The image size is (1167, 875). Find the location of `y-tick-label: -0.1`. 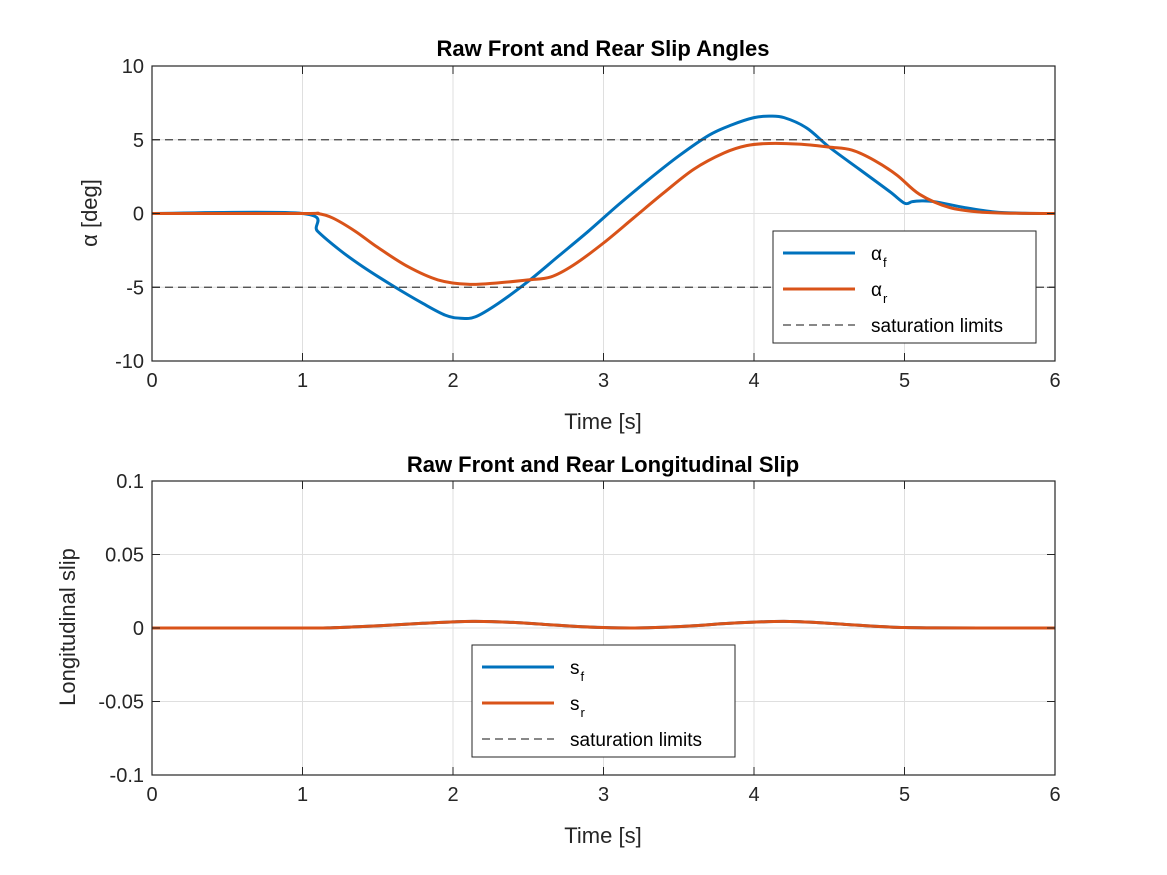

y-tick-label: -0.1 is located at coordinates (127, 776).